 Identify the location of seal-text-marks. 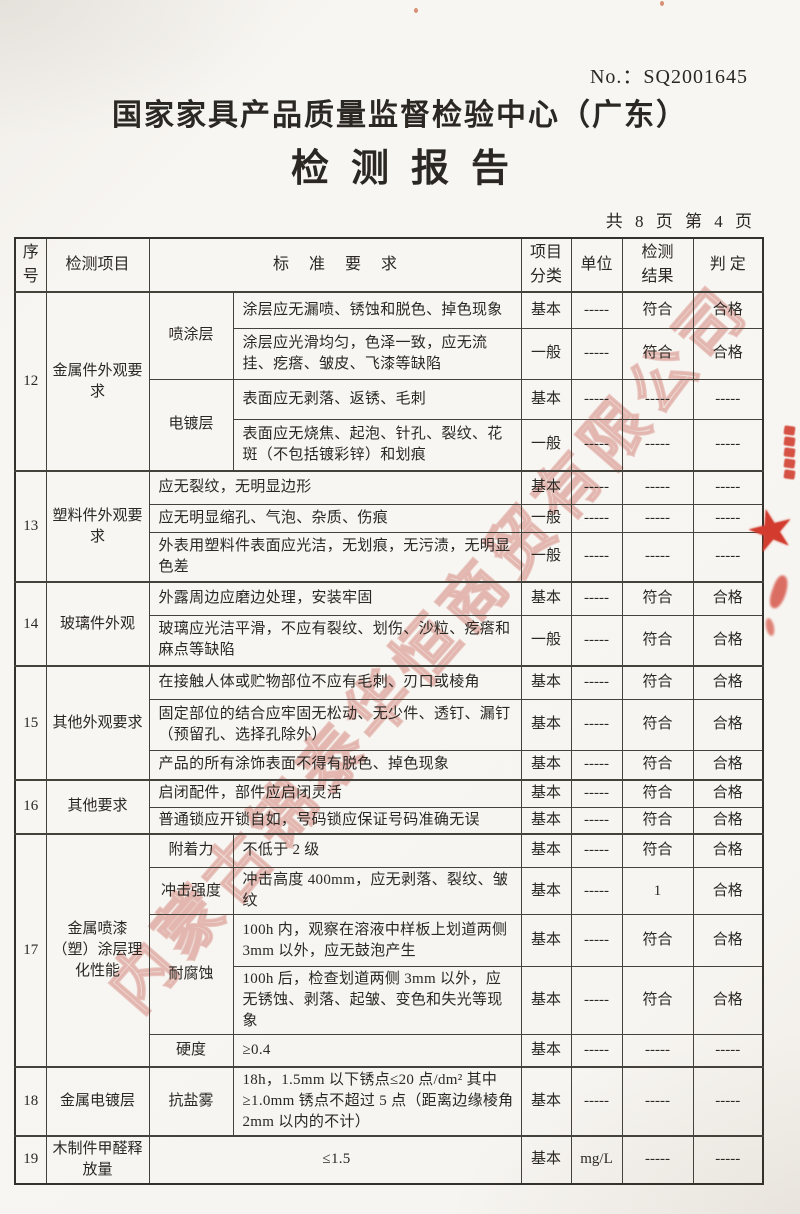
(791, 452).